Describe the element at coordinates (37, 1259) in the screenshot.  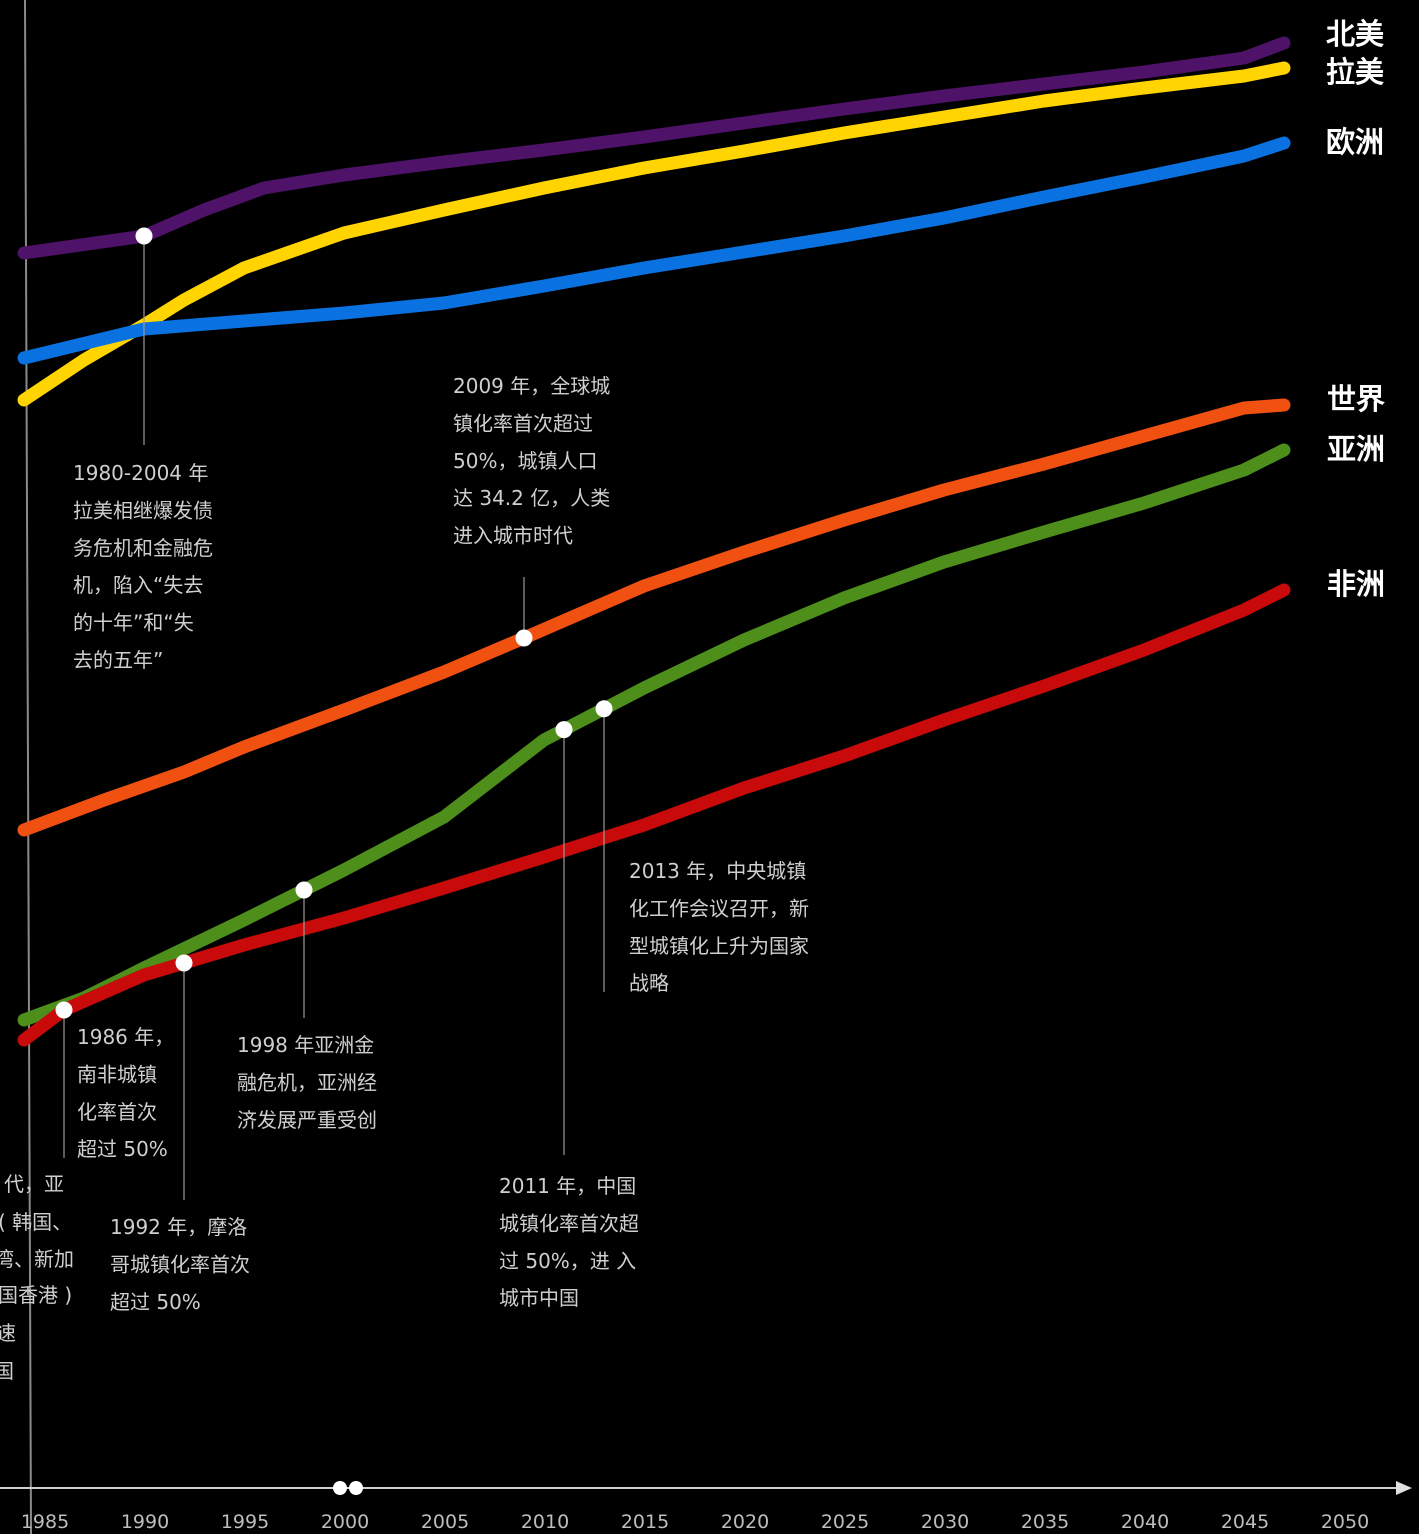
I see `cut-off-annotation-text: 湾、新加` at that location.